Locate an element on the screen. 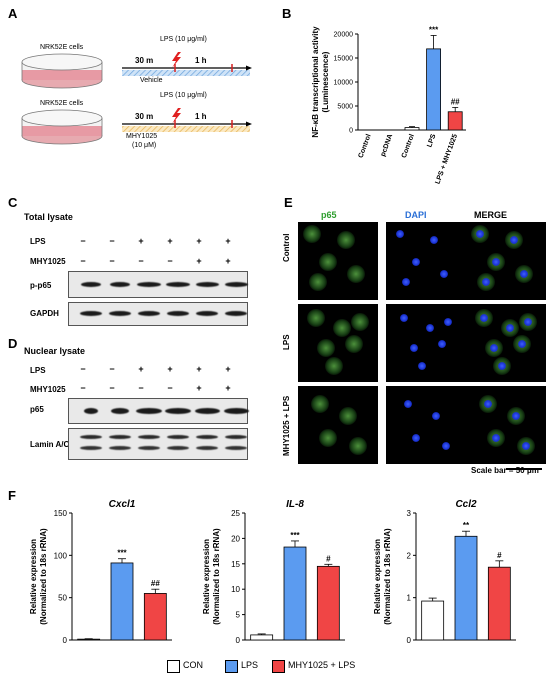 The image size is (550, 680). panel-label-f: F is located at coordinates (12, 495).